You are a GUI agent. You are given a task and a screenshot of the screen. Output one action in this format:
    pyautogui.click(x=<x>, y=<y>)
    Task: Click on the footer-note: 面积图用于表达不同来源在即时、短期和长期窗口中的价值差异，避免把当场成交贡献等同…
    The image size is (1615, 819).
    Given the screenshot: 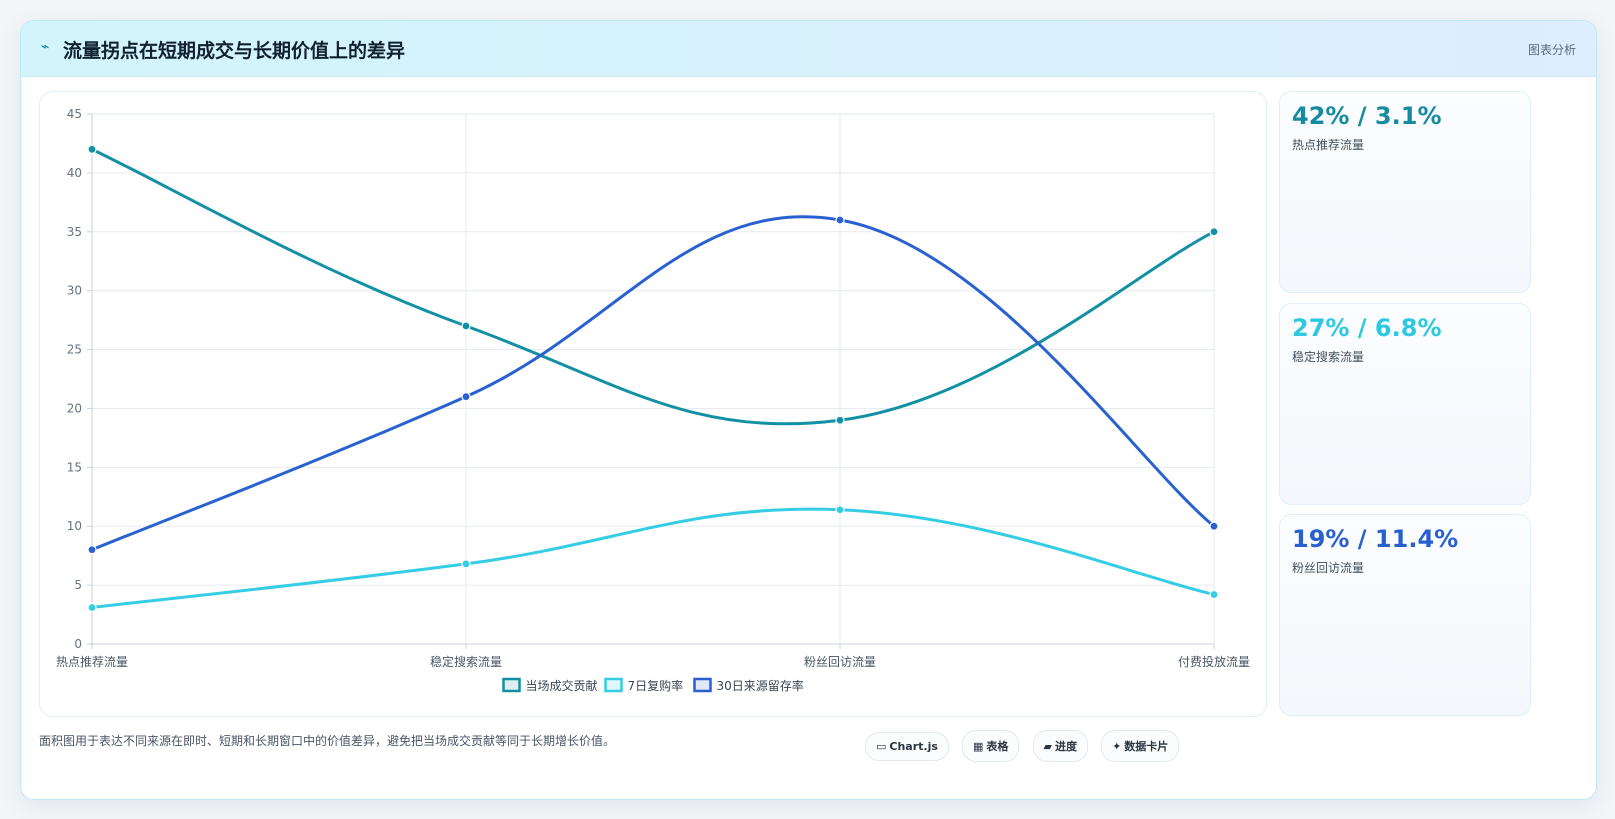 What is the action you would take?
    pyautogui.click(x=327, y=741)
    